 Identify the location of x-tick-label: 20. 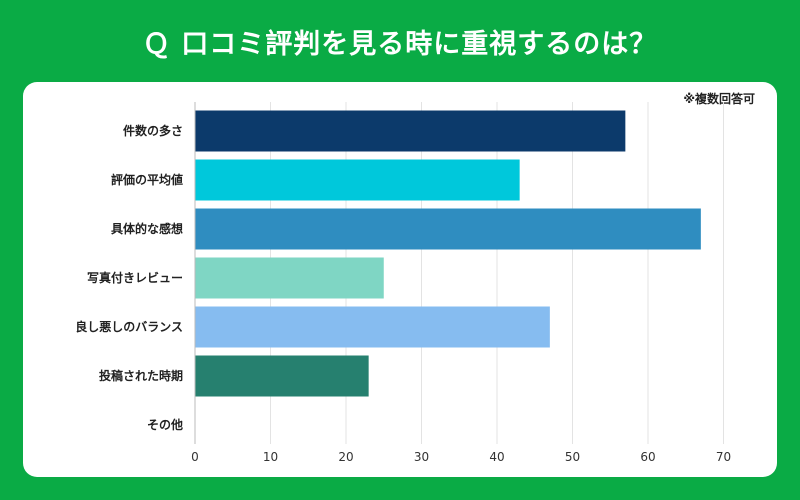
(345, 457).